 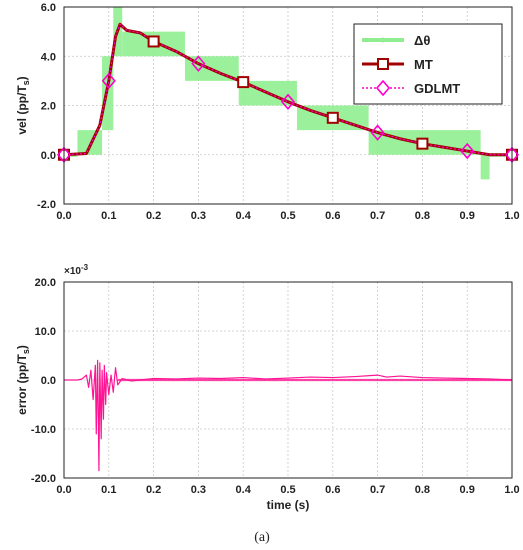 What do you see at coordinates (45, 283) in the screenshot?
I see `y-tick-label: 20.0` at bounding box center [45, 283].